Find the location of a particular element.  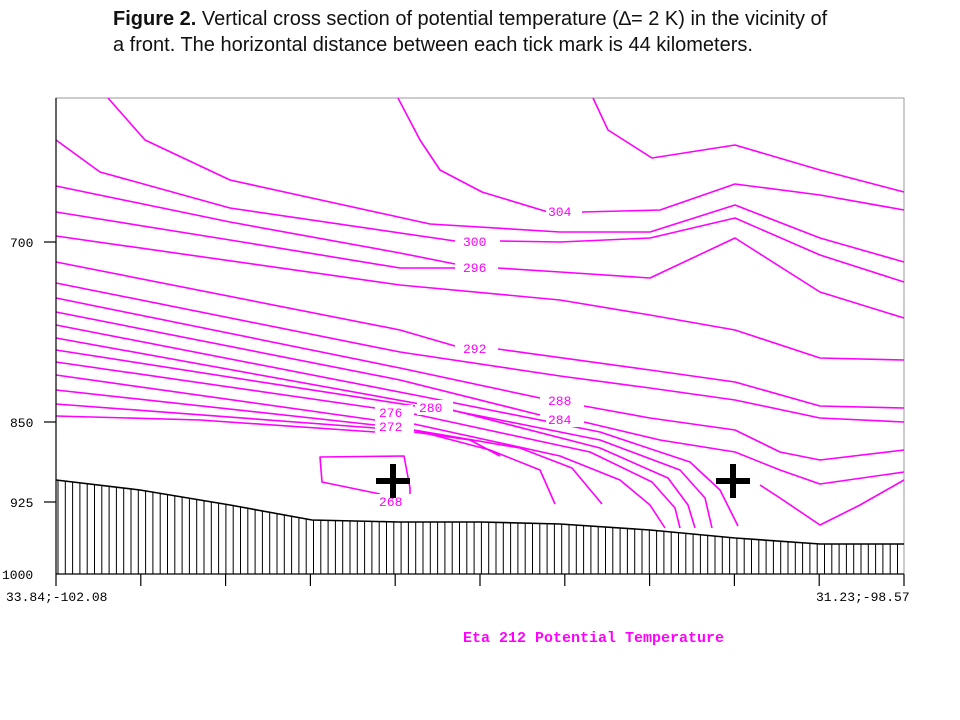

contour-line-closed is located at coordinates (365, 475).